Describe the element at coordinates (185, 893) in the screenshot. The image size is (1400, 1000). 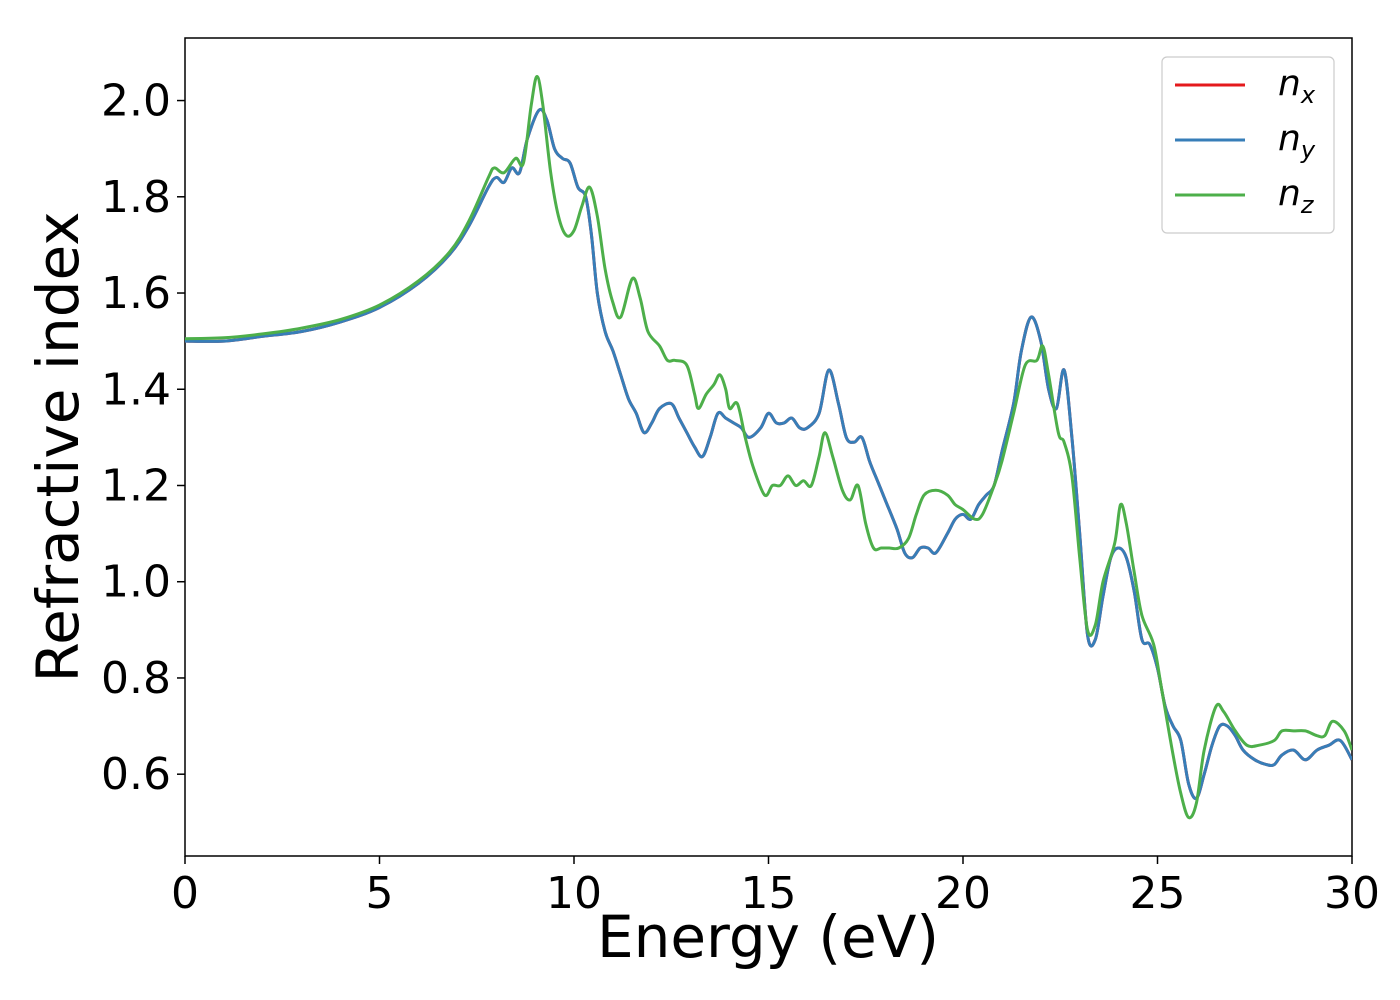
I see `x-tick-label: 0` at that location.